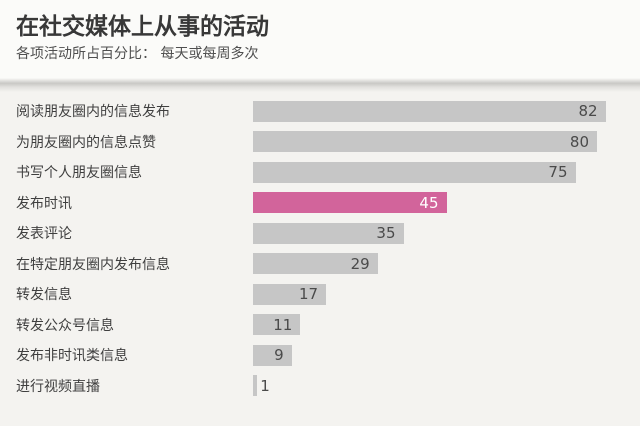 The image size is (640, 426). What do you see at coordinates (265, 385) in the screenshot?
I see `value-label-outside: 1` at bounding box center [265, 385].